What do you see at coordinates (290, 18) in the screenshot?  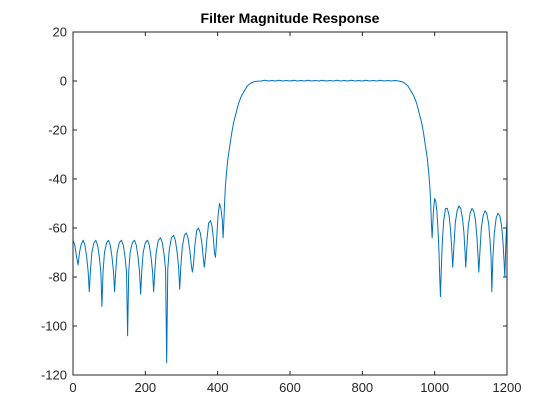 I see `chart-title: Filter Magnitude Response` at bounding box center [290, 18].